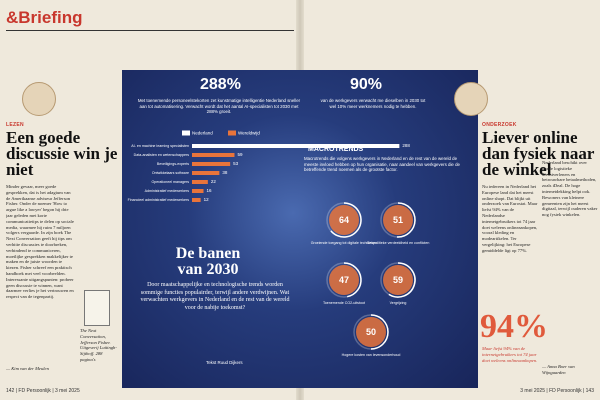 This screenshot has height=400, width=600. What do you see at coordinates (97, 308) in the screenshot?
I see `book-cover` at bounding box center [97, 308].